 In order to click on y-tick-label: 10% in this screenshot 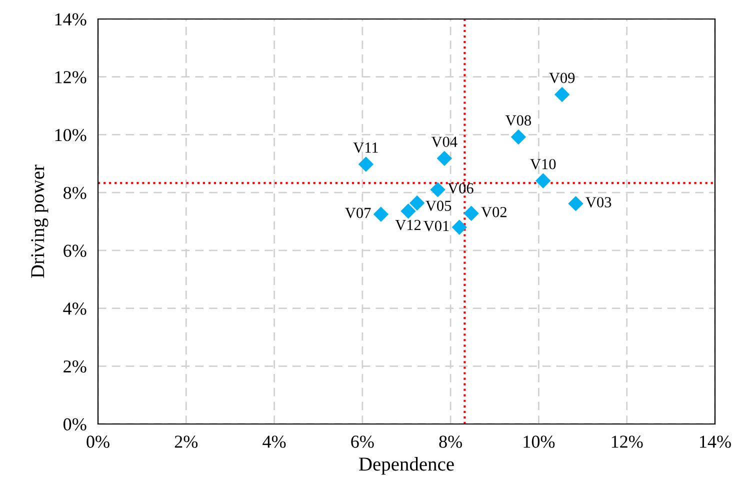, I will do `click(70, 135)`.